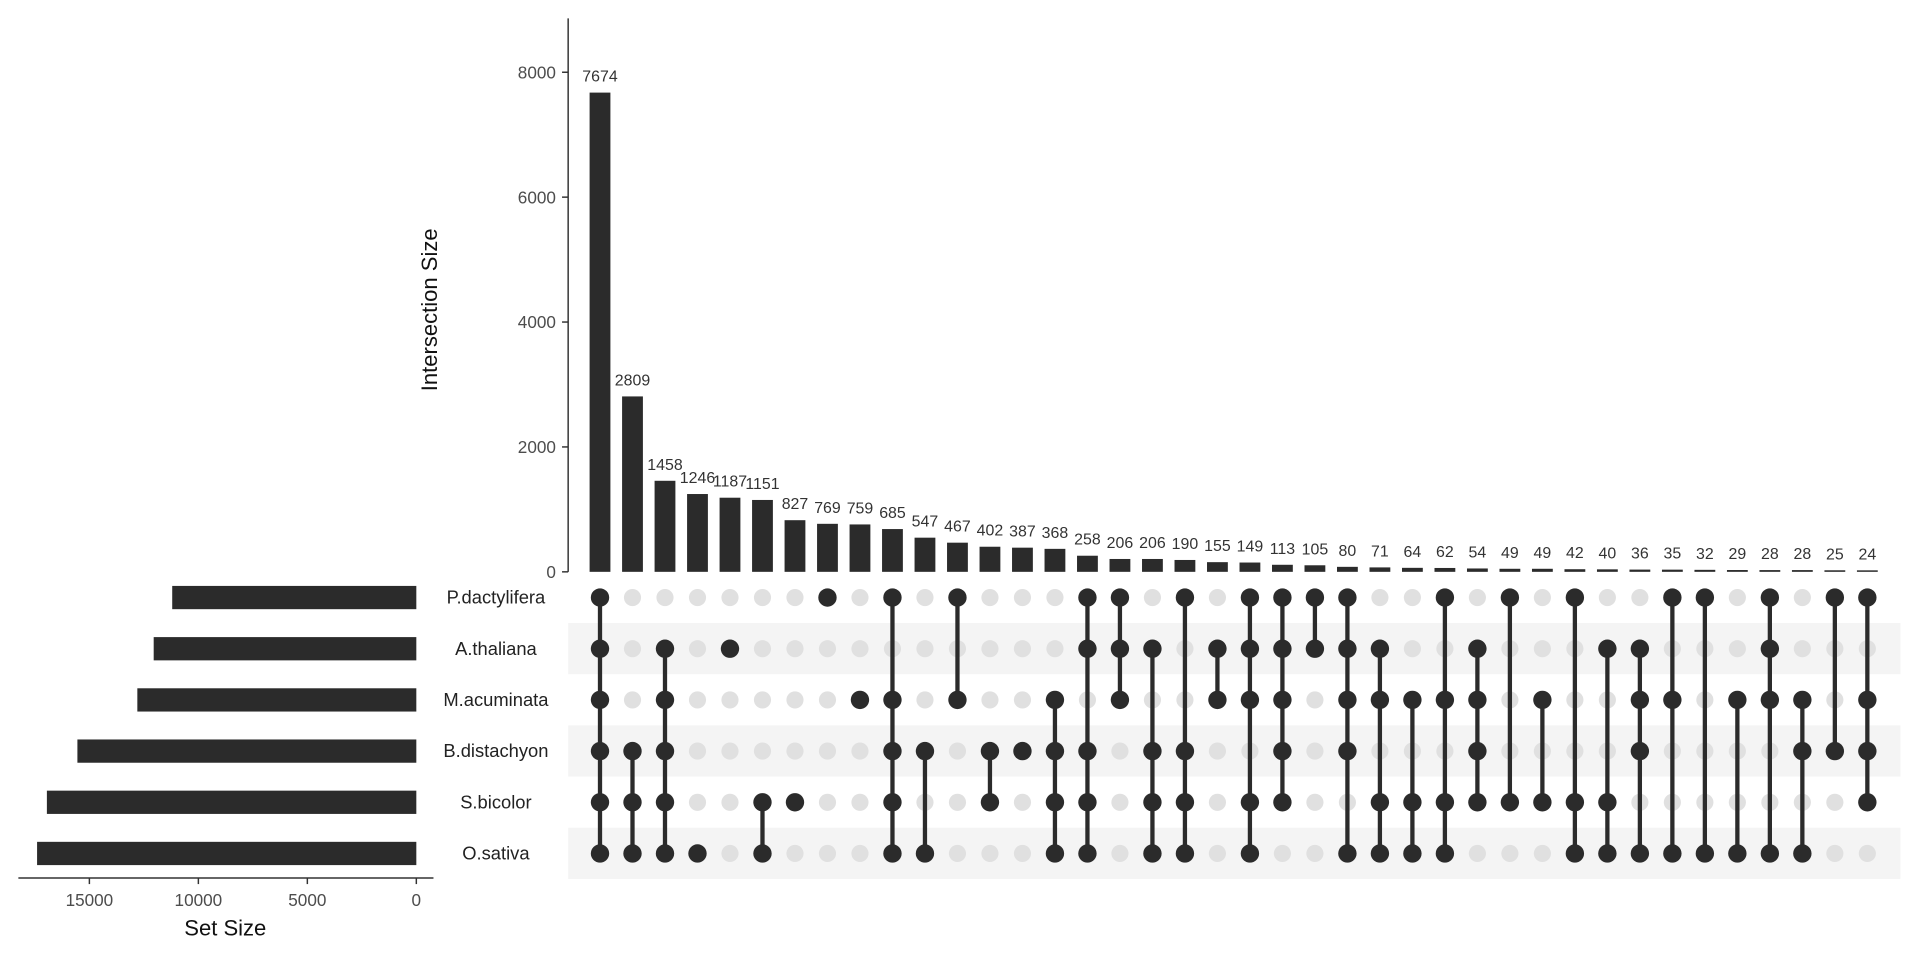  I want to click on intersection-bar-label: 24, so click(1867, 554).